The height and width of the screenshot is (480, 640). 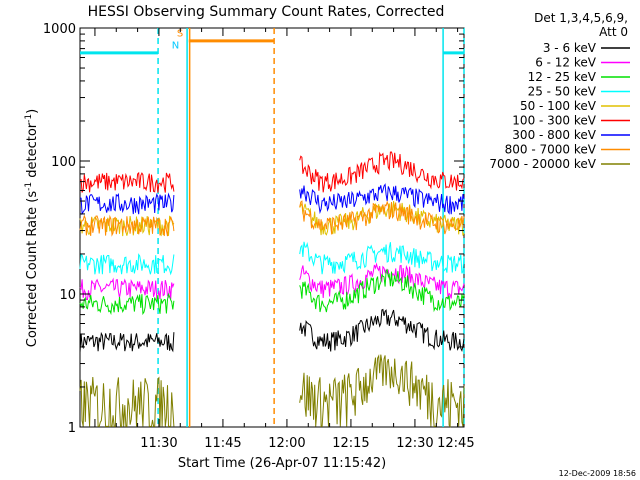 What do you see at coordinates (350, 443) in the screenshot?
I see `x-tick-label: 12:15` at bounding box center [350, 443].